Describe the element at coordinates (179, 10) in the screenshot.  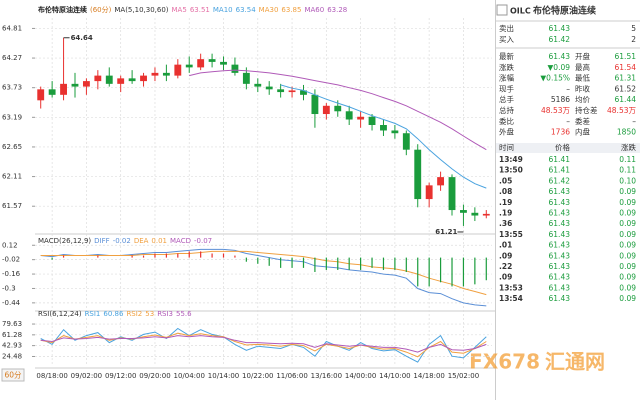
I see `legend-text: MA5` at that location.